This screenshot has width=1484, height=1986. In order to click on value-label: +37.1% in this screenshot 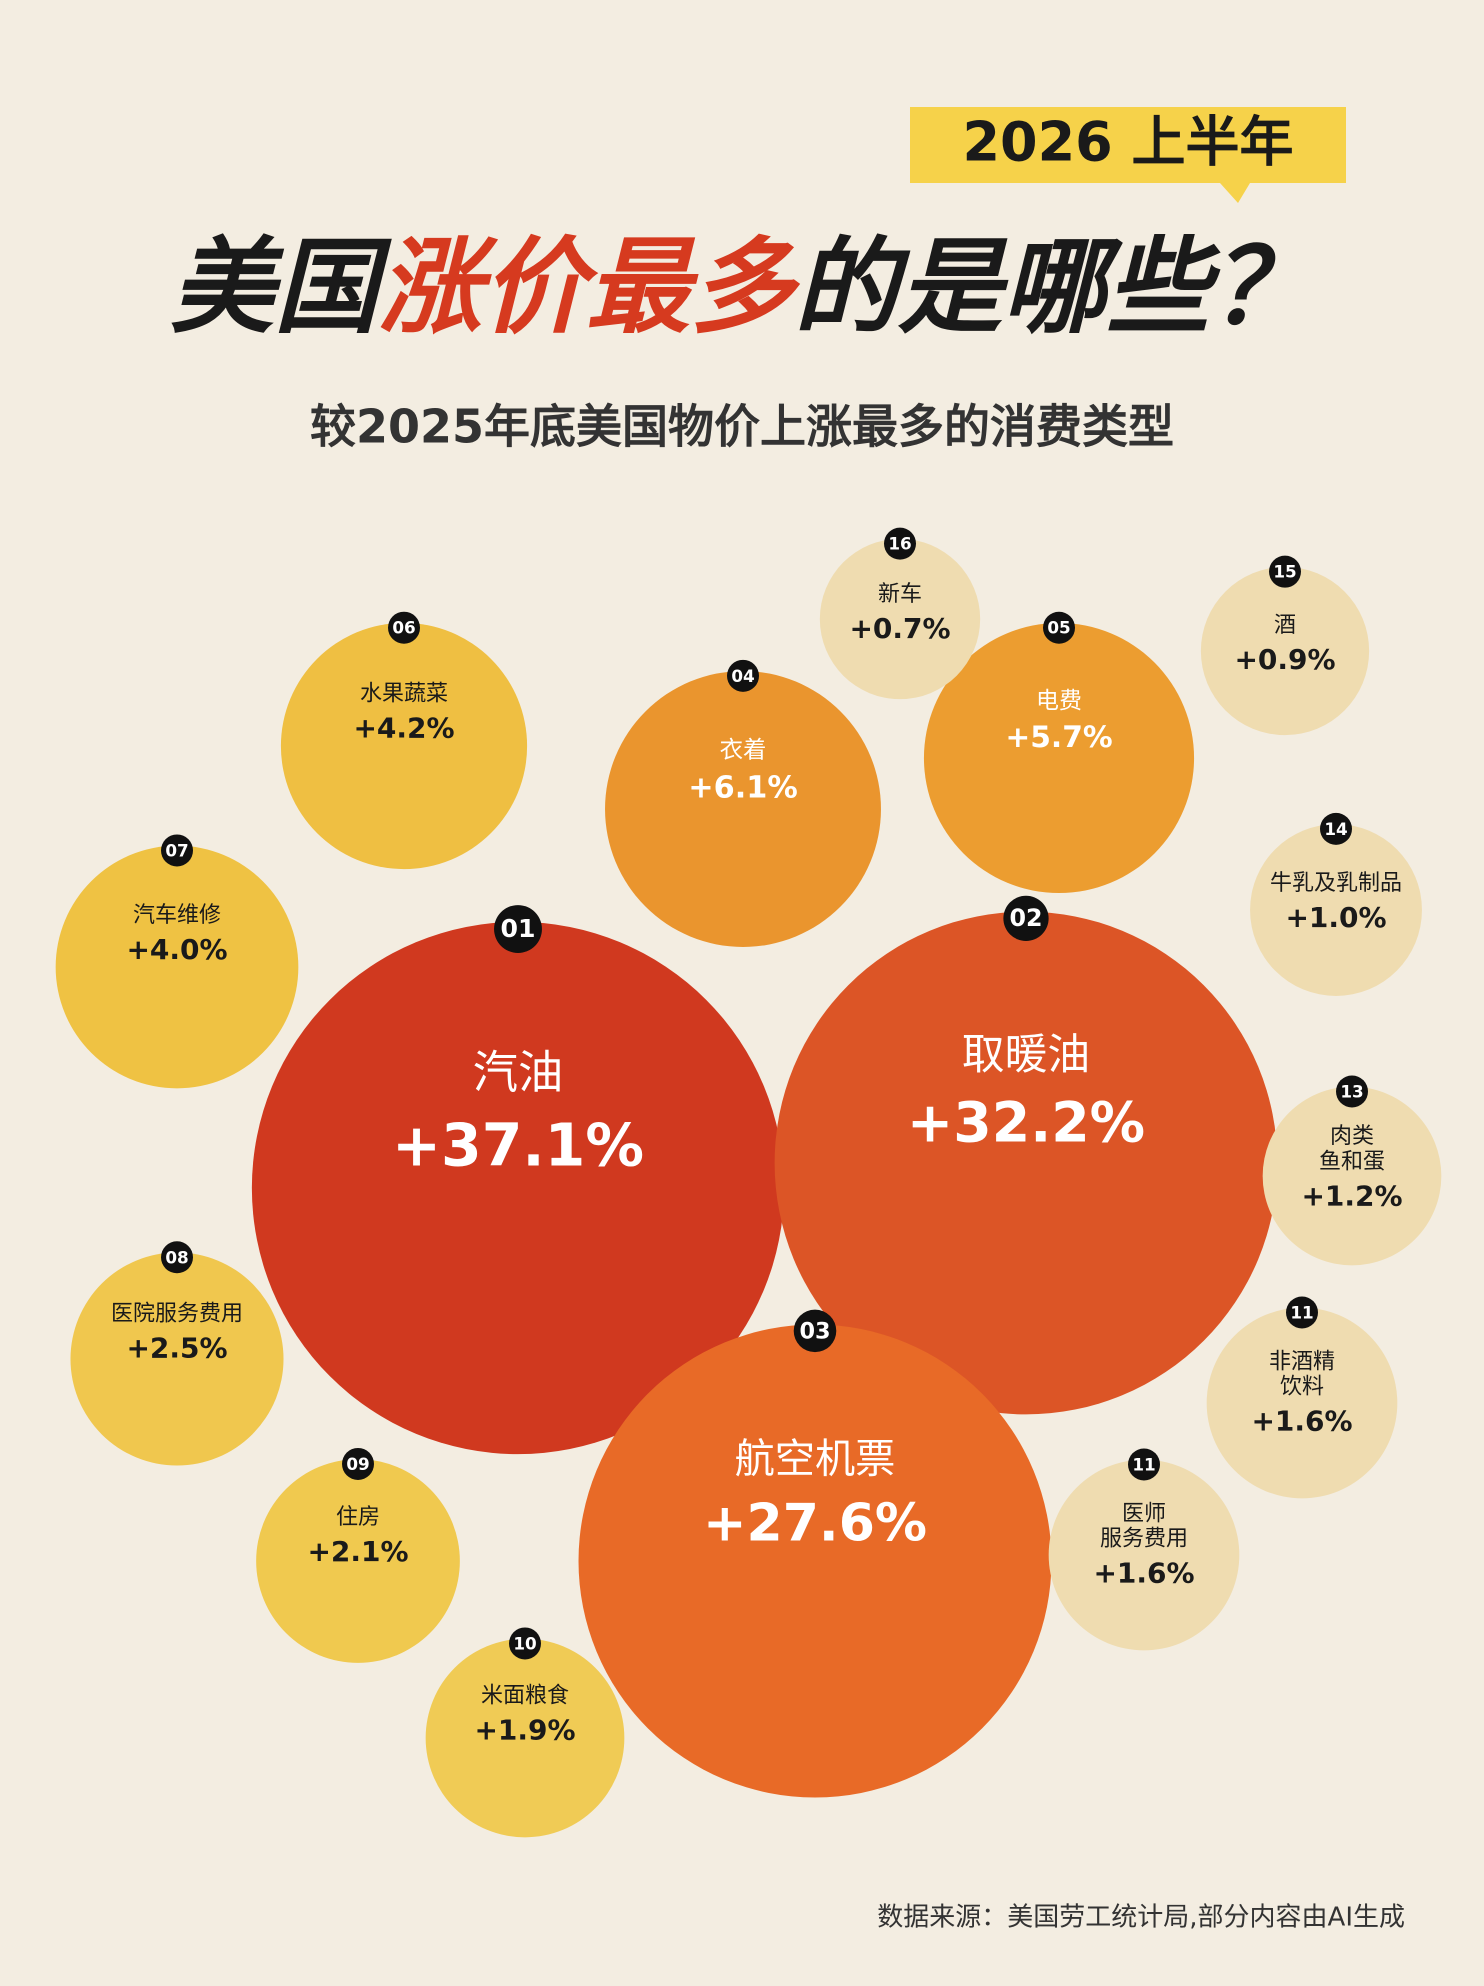, I will do `click(518, 1146)`.